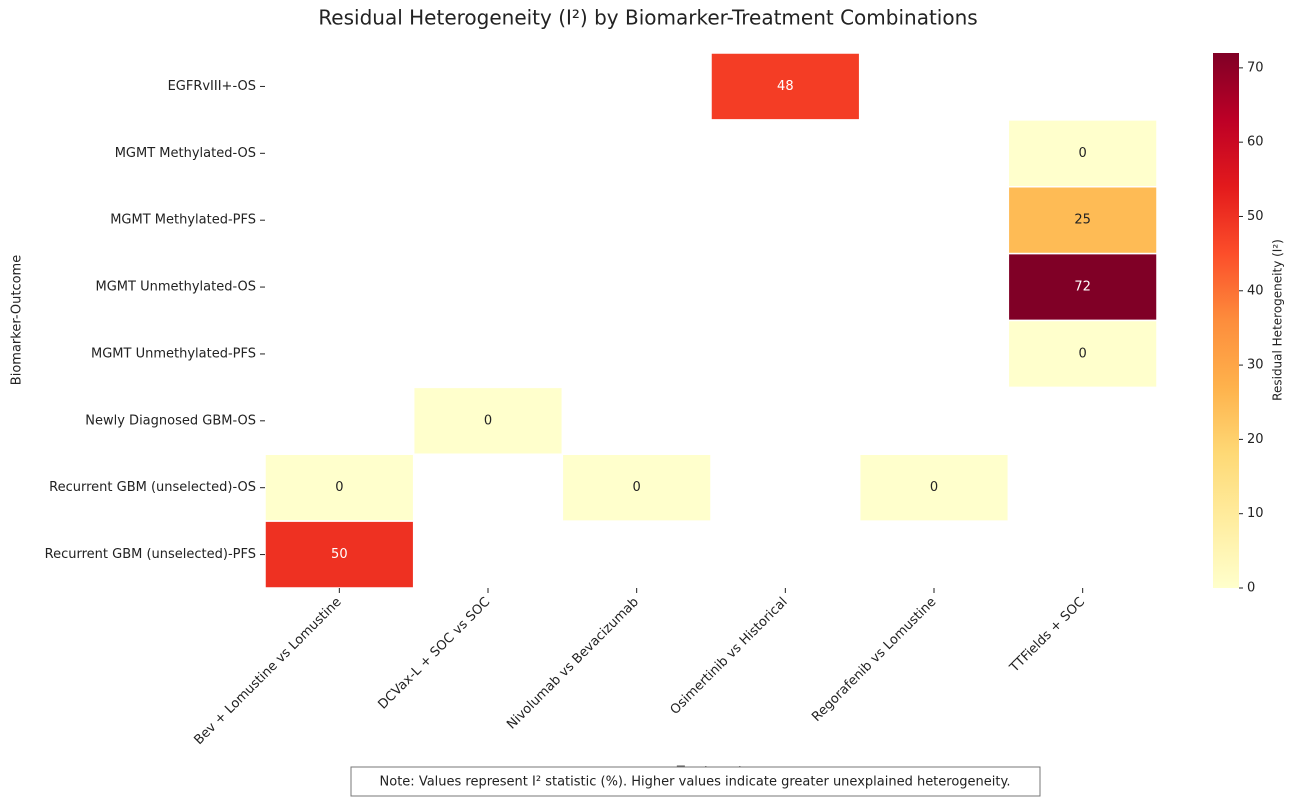 This screenshot has width=1296, height=799. Describe the element at coordinates (339, 554) in the screenshot. I see `cell-label: 50` at that location.